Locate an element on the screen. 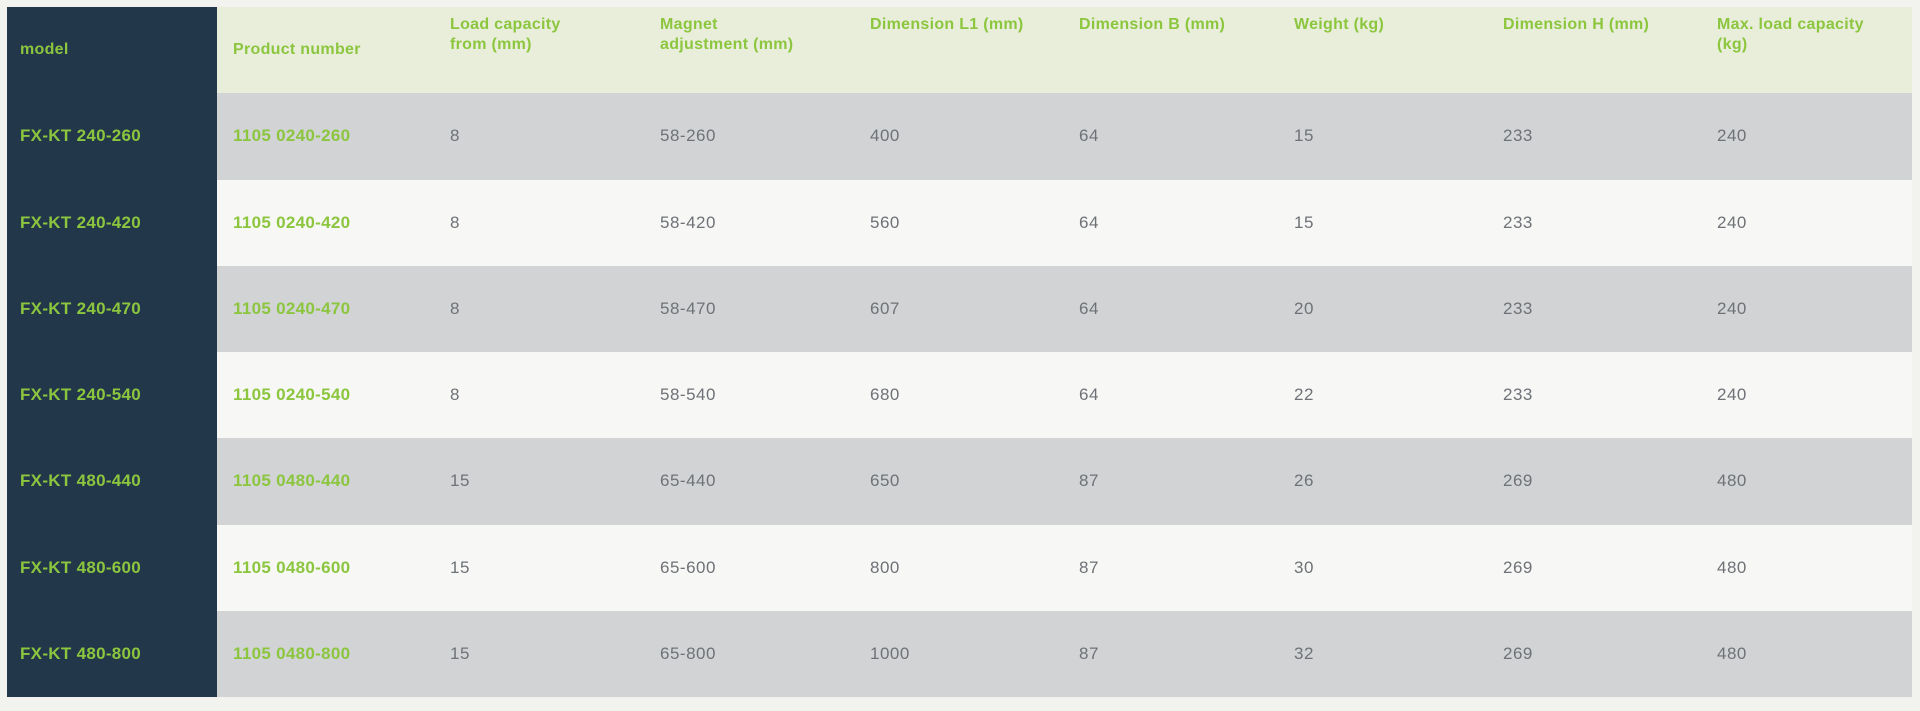  dimension-l1-cell: 800 is located at coordinates (958, 567).